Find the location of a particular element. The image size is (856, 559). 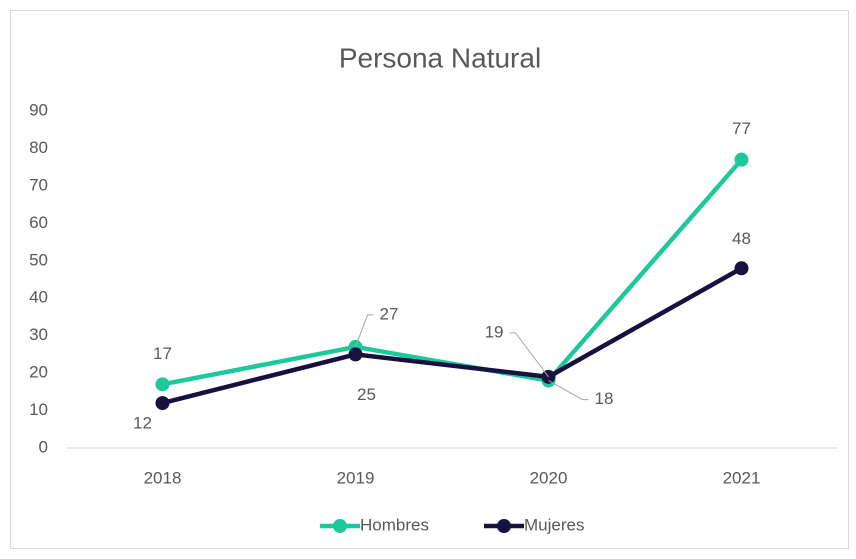

y-tick-label: 30 is located at coordinates (38, 334).